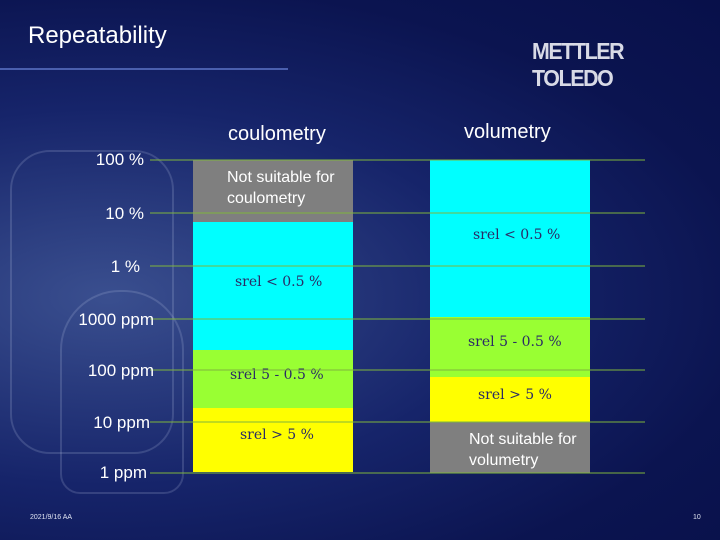 This screenshot has width=720, height=540. What do you see at coordinates (277, 375) in the screenshot?
I see `coulometry-green-label: srel 5 - 0.5 %` at bounding box center [277, 375].